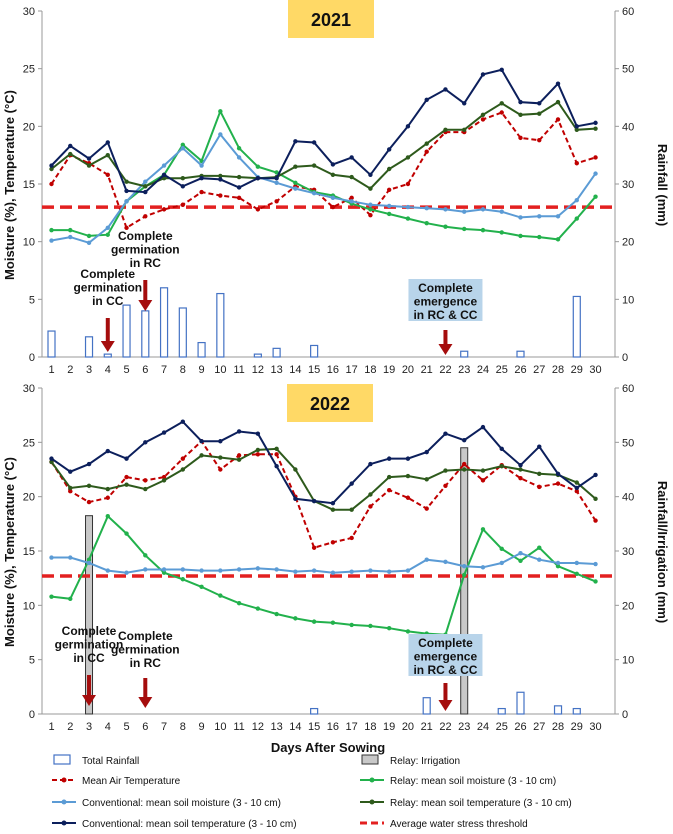 This screenshot has height=834, width=673. What do you see at coordinates (323, 462) in the screenshot?
I see `series-line-ct` at bounding box center [323, 462].